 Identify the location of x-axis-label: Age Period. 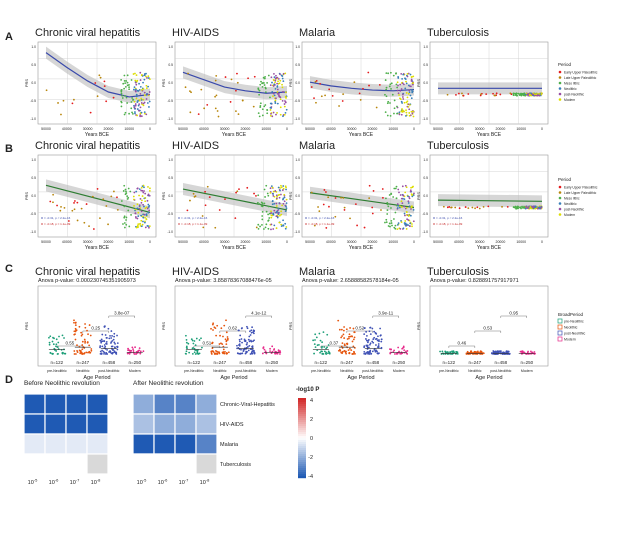
(488, 378).